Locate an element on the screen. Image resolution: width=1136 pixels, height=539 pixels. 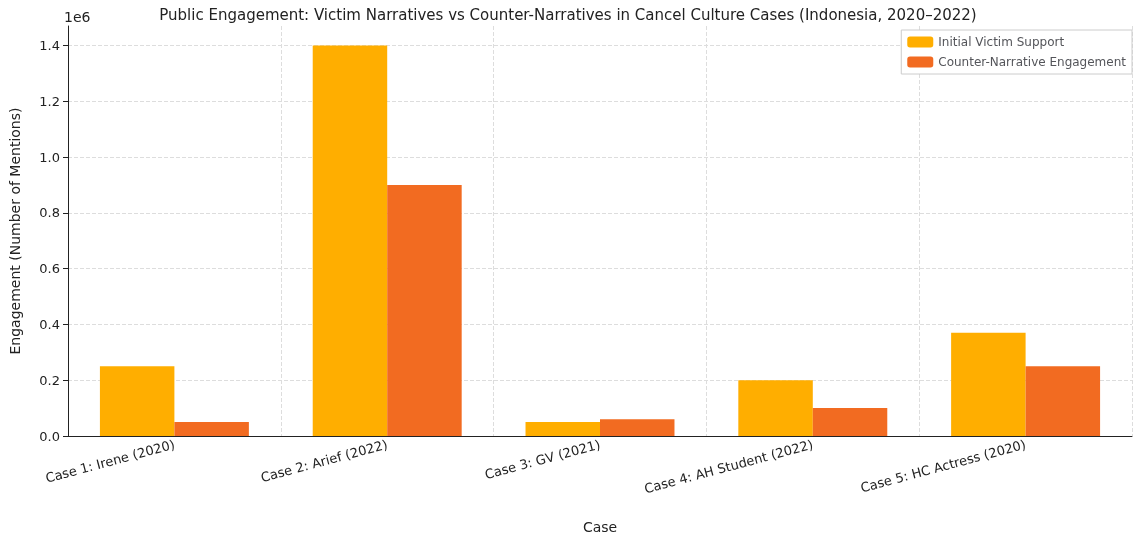
y-tick-label: 0.6 is located at coordinates (49, 269).